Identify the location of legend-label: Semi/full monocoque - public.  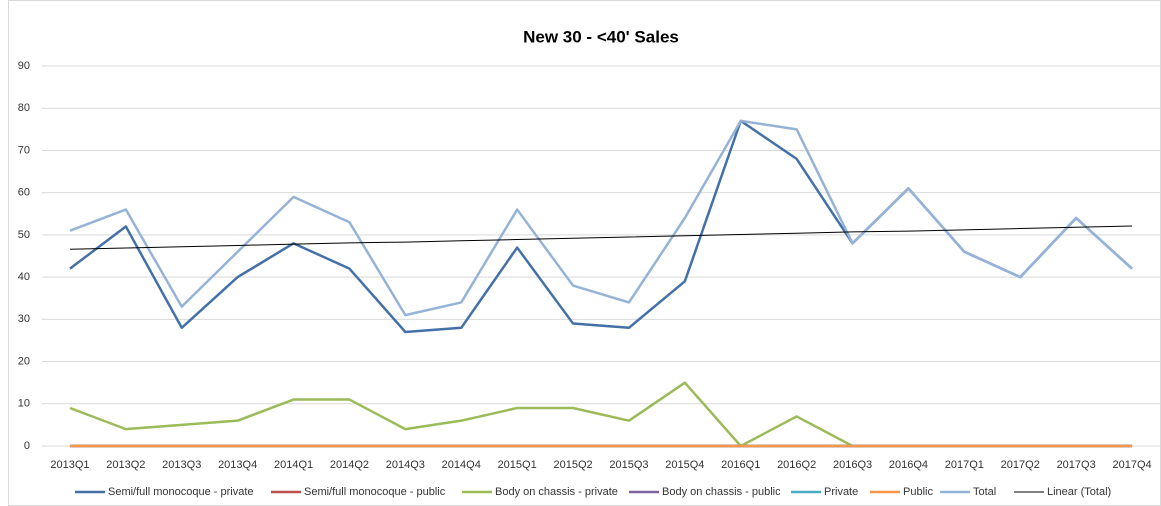
(375, 492).